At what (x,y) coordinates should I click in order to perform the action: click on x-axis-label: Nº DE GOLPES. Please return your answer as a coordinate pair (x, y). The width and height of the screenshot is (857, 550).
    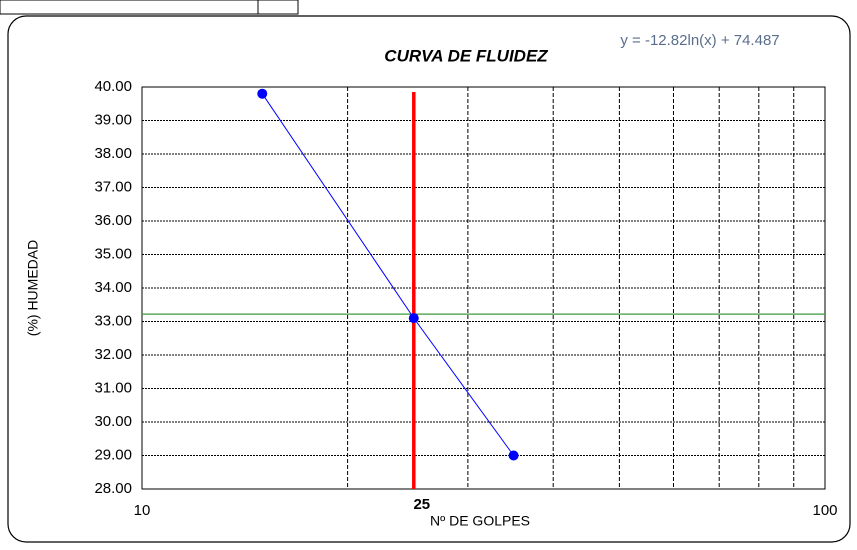
    Looking at the image, I should click on (480, 521).